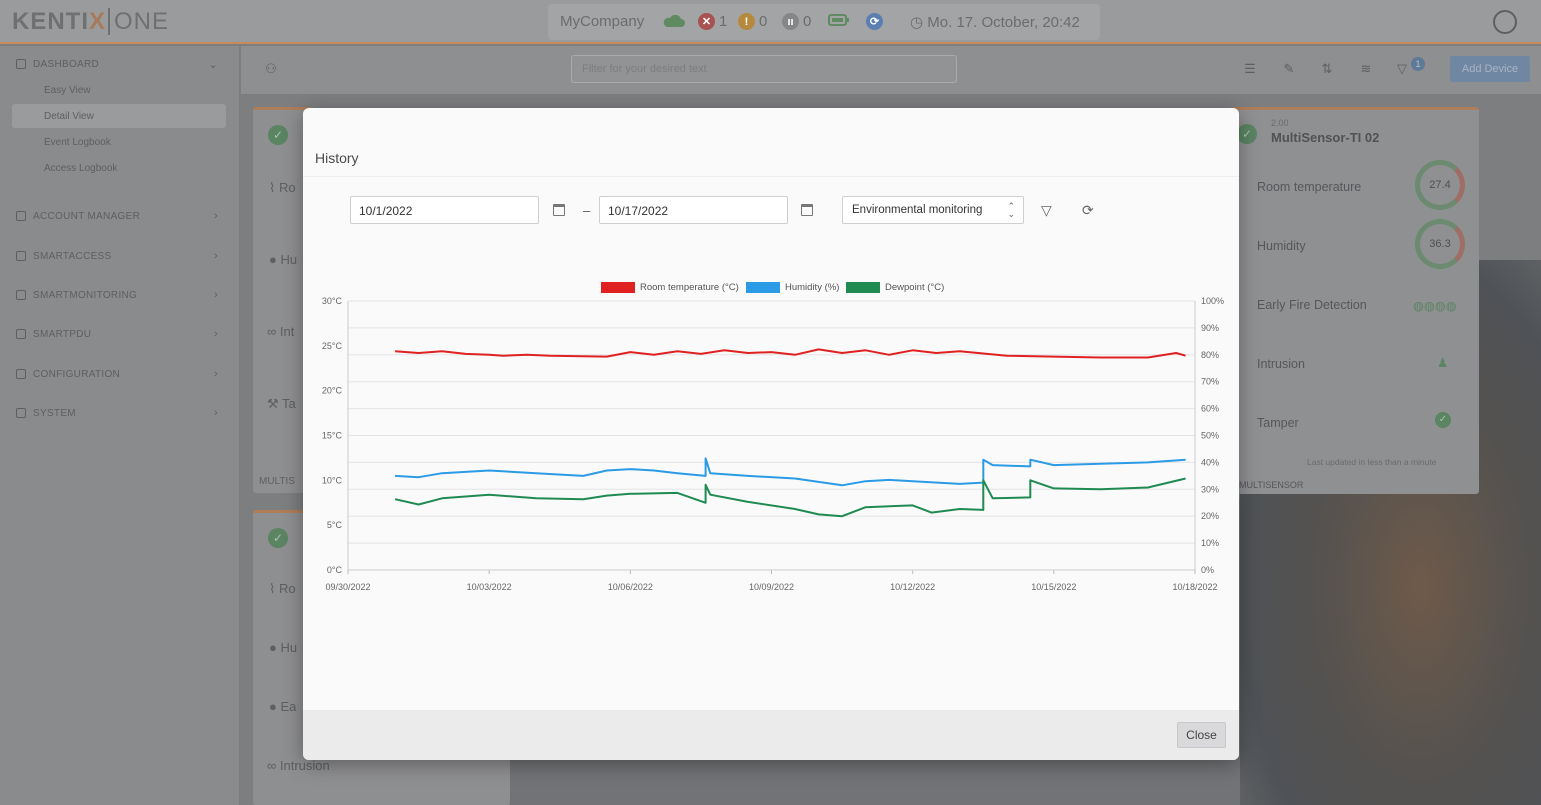 The height and width of the screenshot is (805, 1541). I want to click on company-name: MyCompany, so click(602, 21).